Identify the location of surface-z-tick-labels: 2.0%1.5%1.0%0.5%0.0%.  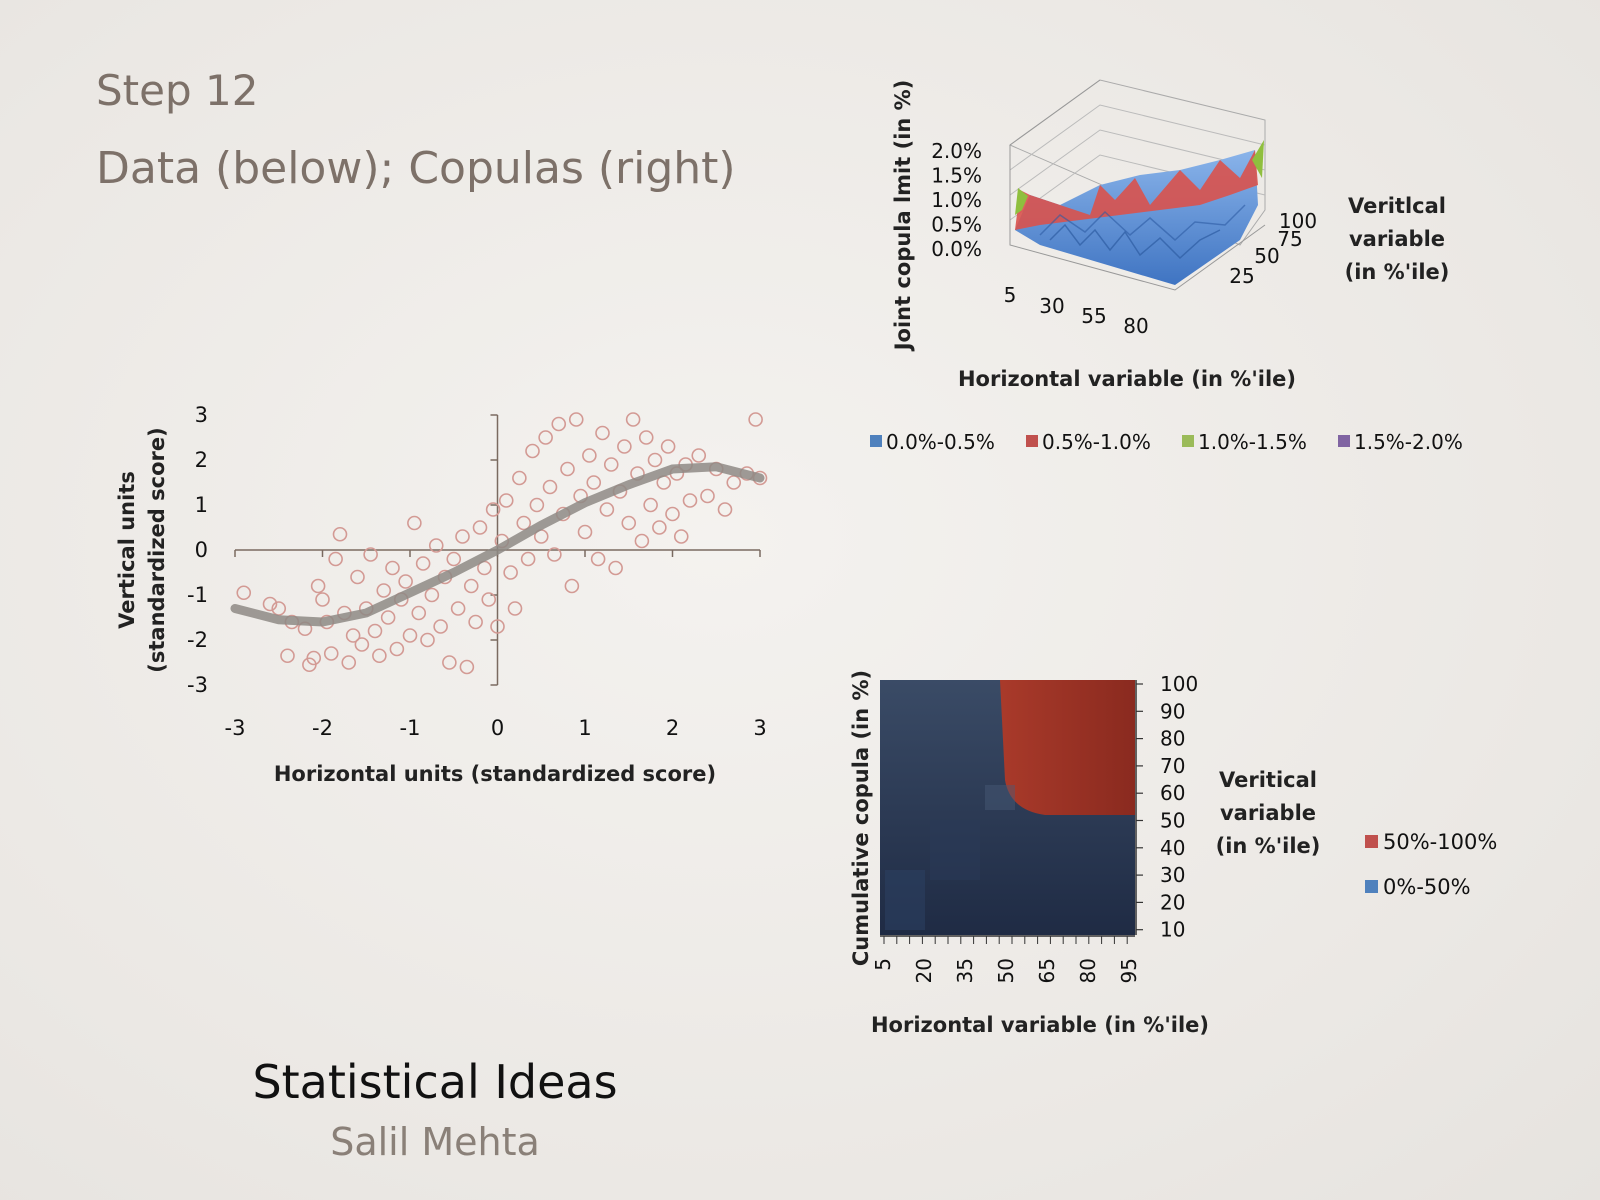
(956, 200).